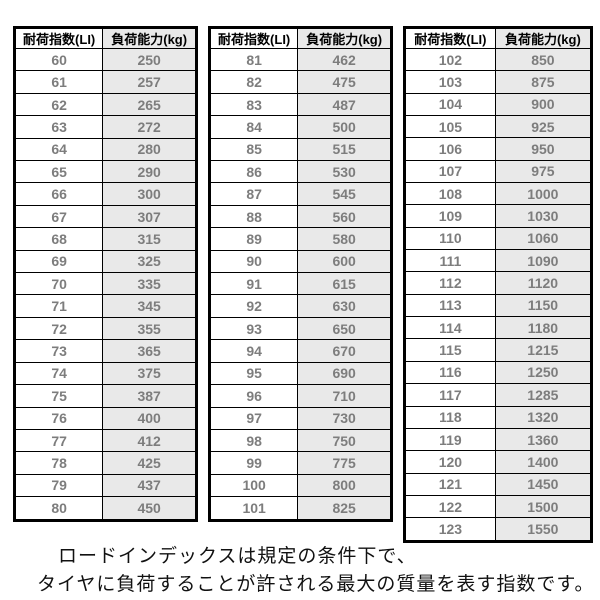 The height and width of the screenshot is (600, 600). I want to click on table-row: 85 515, so click(300, 149).